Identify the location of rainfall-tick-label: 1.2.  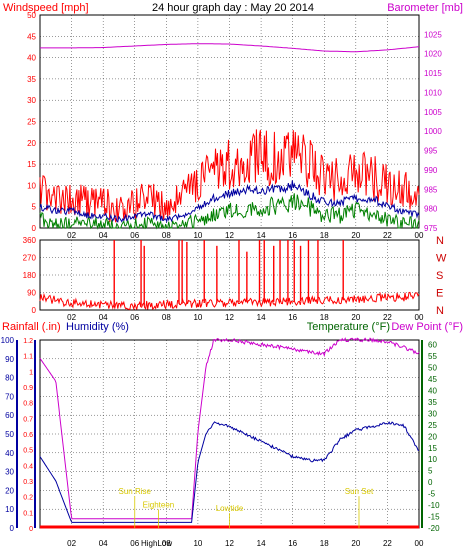
(28, 341).